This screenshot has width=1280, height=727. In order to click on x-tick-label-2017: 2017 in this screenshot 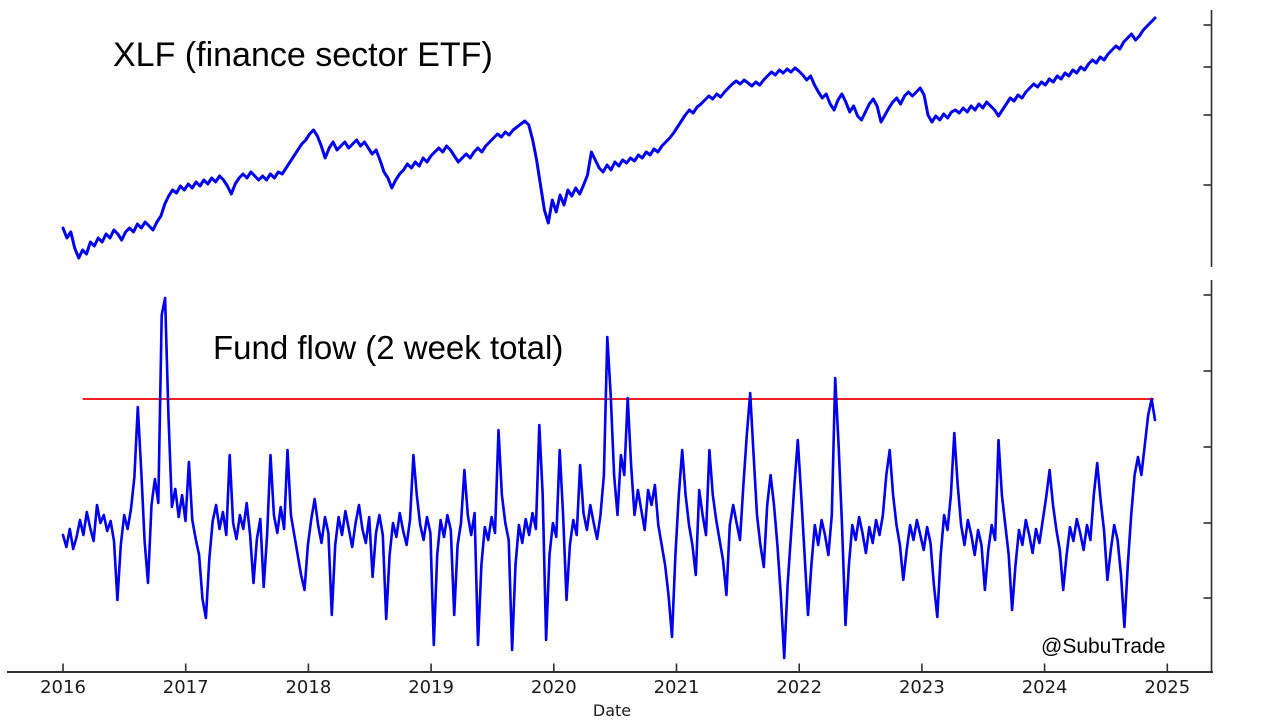, I will do `click(185, 687)`.